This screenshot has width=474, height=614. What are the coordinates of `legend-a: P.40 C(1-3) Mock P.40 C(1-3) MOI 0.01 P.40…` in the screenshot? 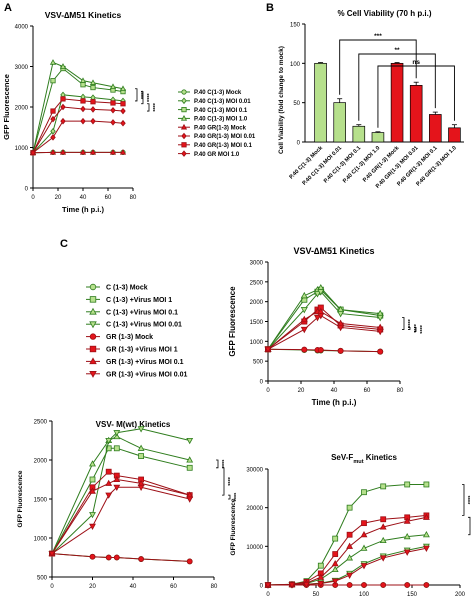 It's located at (217, 123).